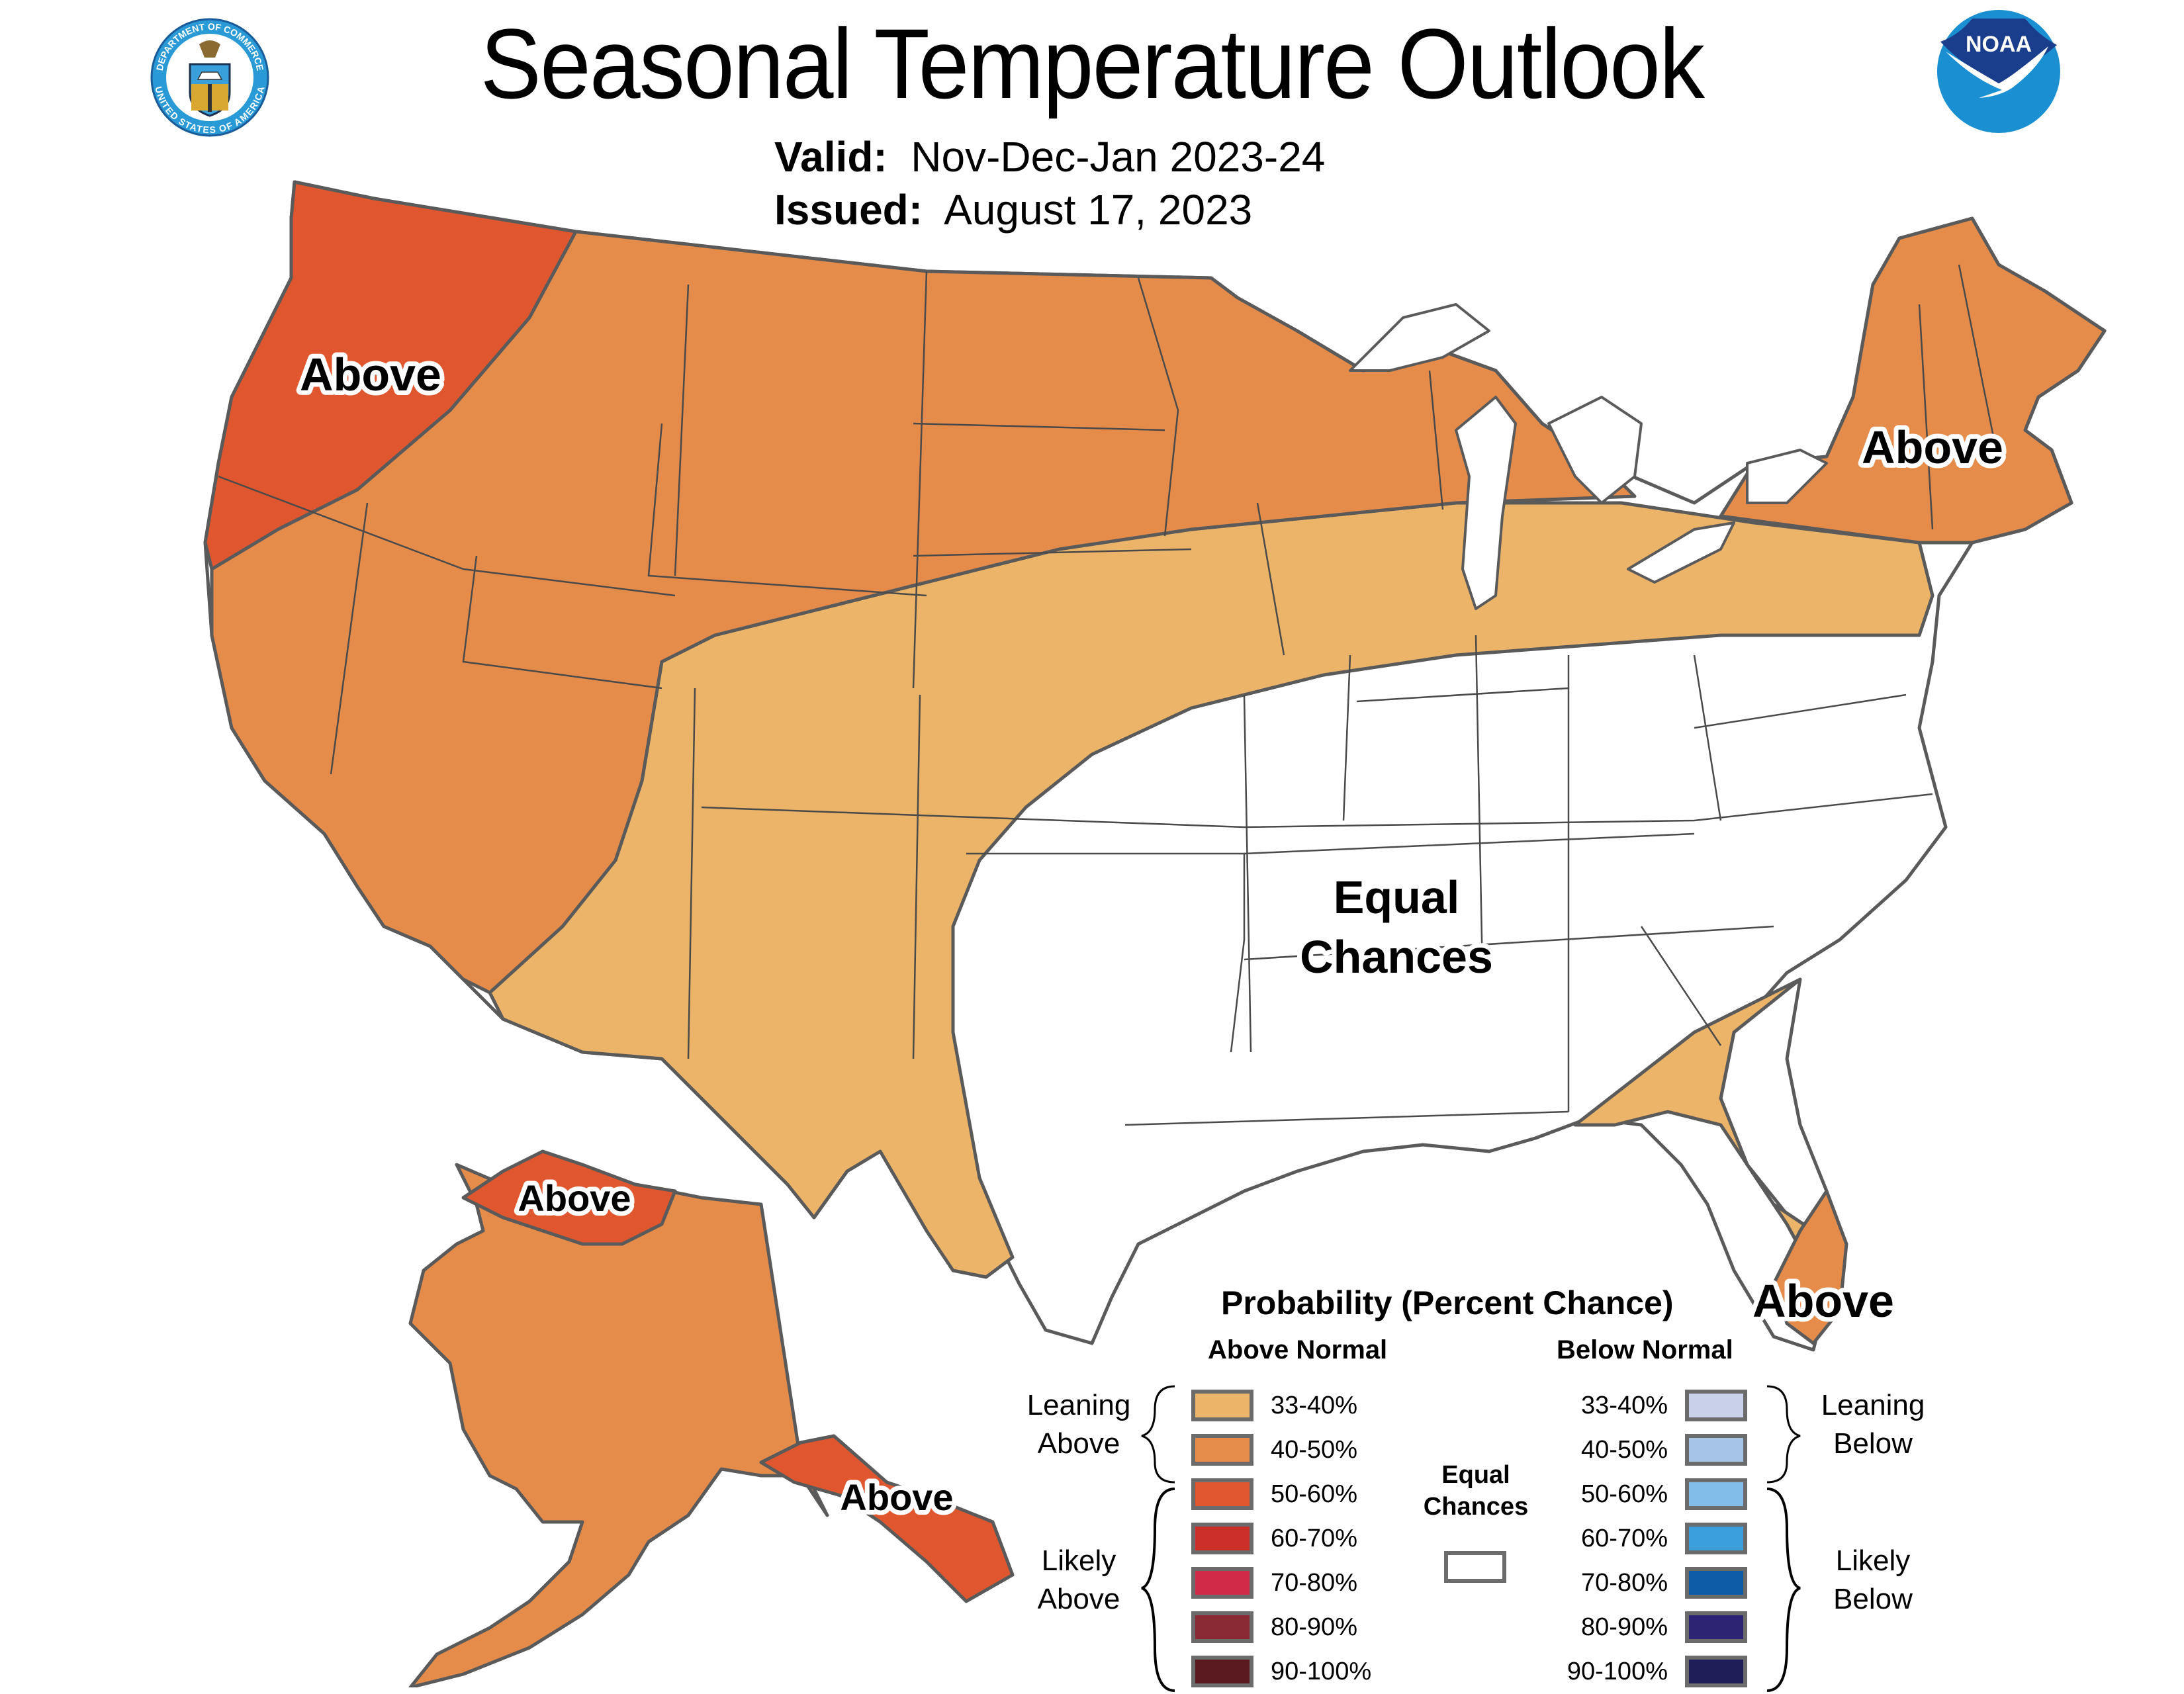 The width and height of the screenshot is (2184, 1694). Describe the element at coordinates (618, 1425) in the screenshot. I see `region-alaska-main` at that location.